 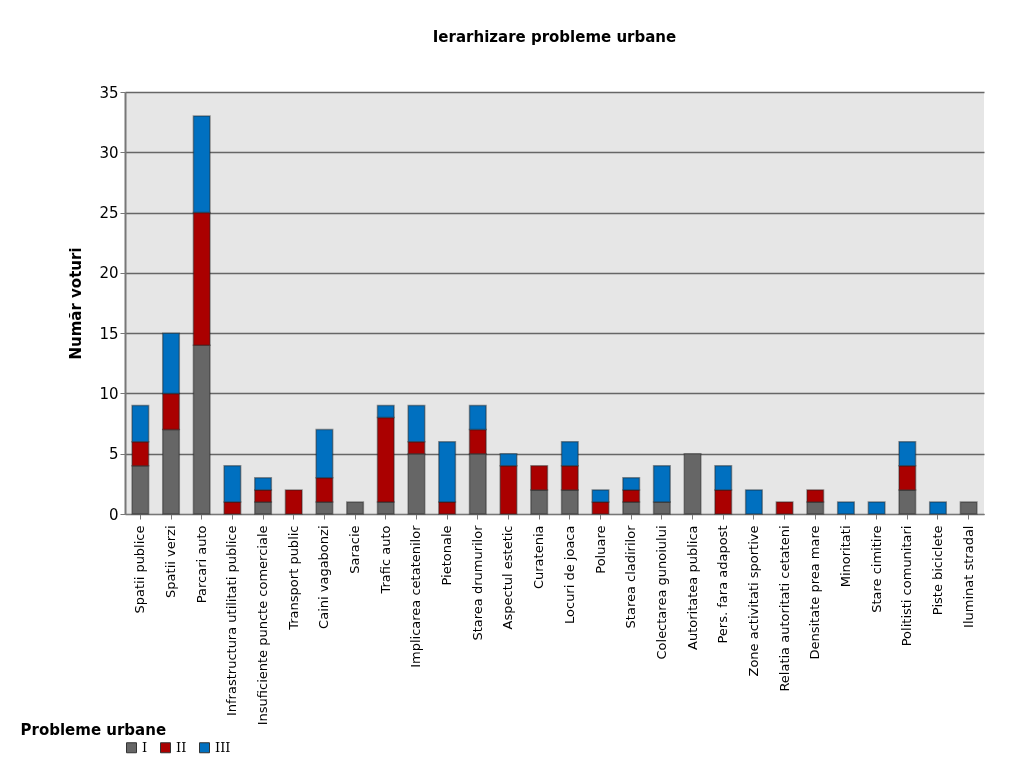 What do you see at coordinates (477, 582) in the screenshot?
I see `x-tick-label: Starea drumurilor` at bounding box center [477, 582].